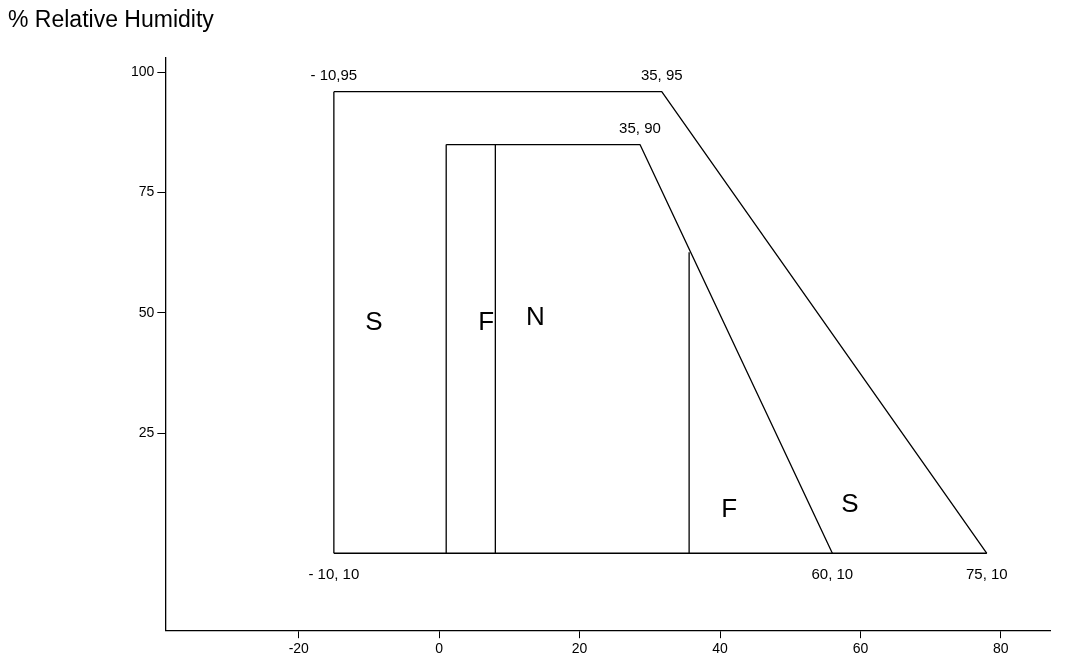 This screenshot has height=669, width=1075. What do you see at coordinates (146, 311) in the screenshot?
I see `y-tick-label: 50` at bounding box center [146, 311].